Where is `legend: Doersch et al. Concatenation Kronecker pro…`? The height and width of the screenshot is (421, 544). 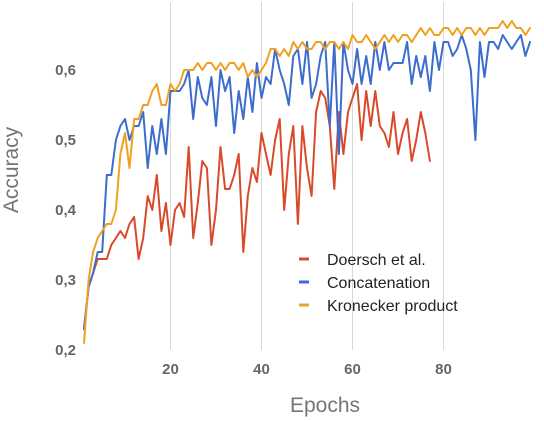 legend: Doersch et al. Concatenation Kronecker pro… is located at coordinates (378, 283).